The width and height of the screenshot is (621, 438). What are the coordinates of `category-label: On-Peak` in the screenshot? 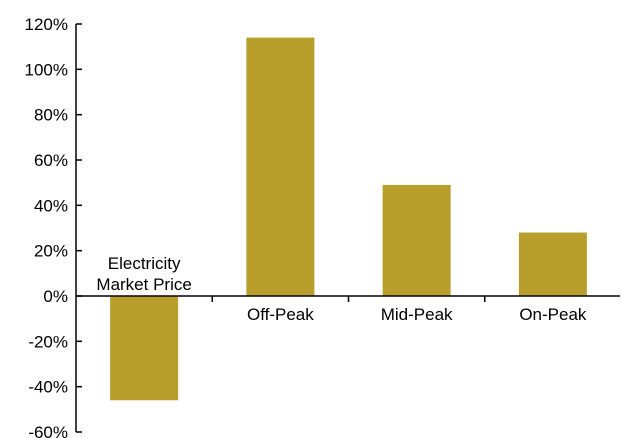 It's located at (553, 314).